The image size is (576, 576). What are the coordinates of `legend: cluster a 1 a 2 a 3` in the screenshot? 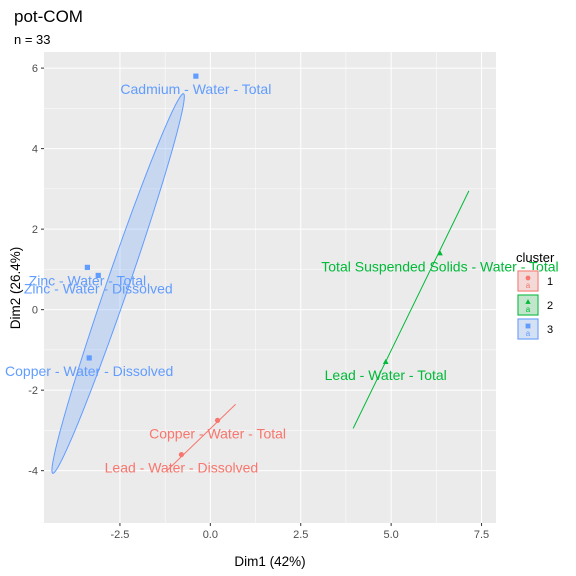 It's located at (535, 295).